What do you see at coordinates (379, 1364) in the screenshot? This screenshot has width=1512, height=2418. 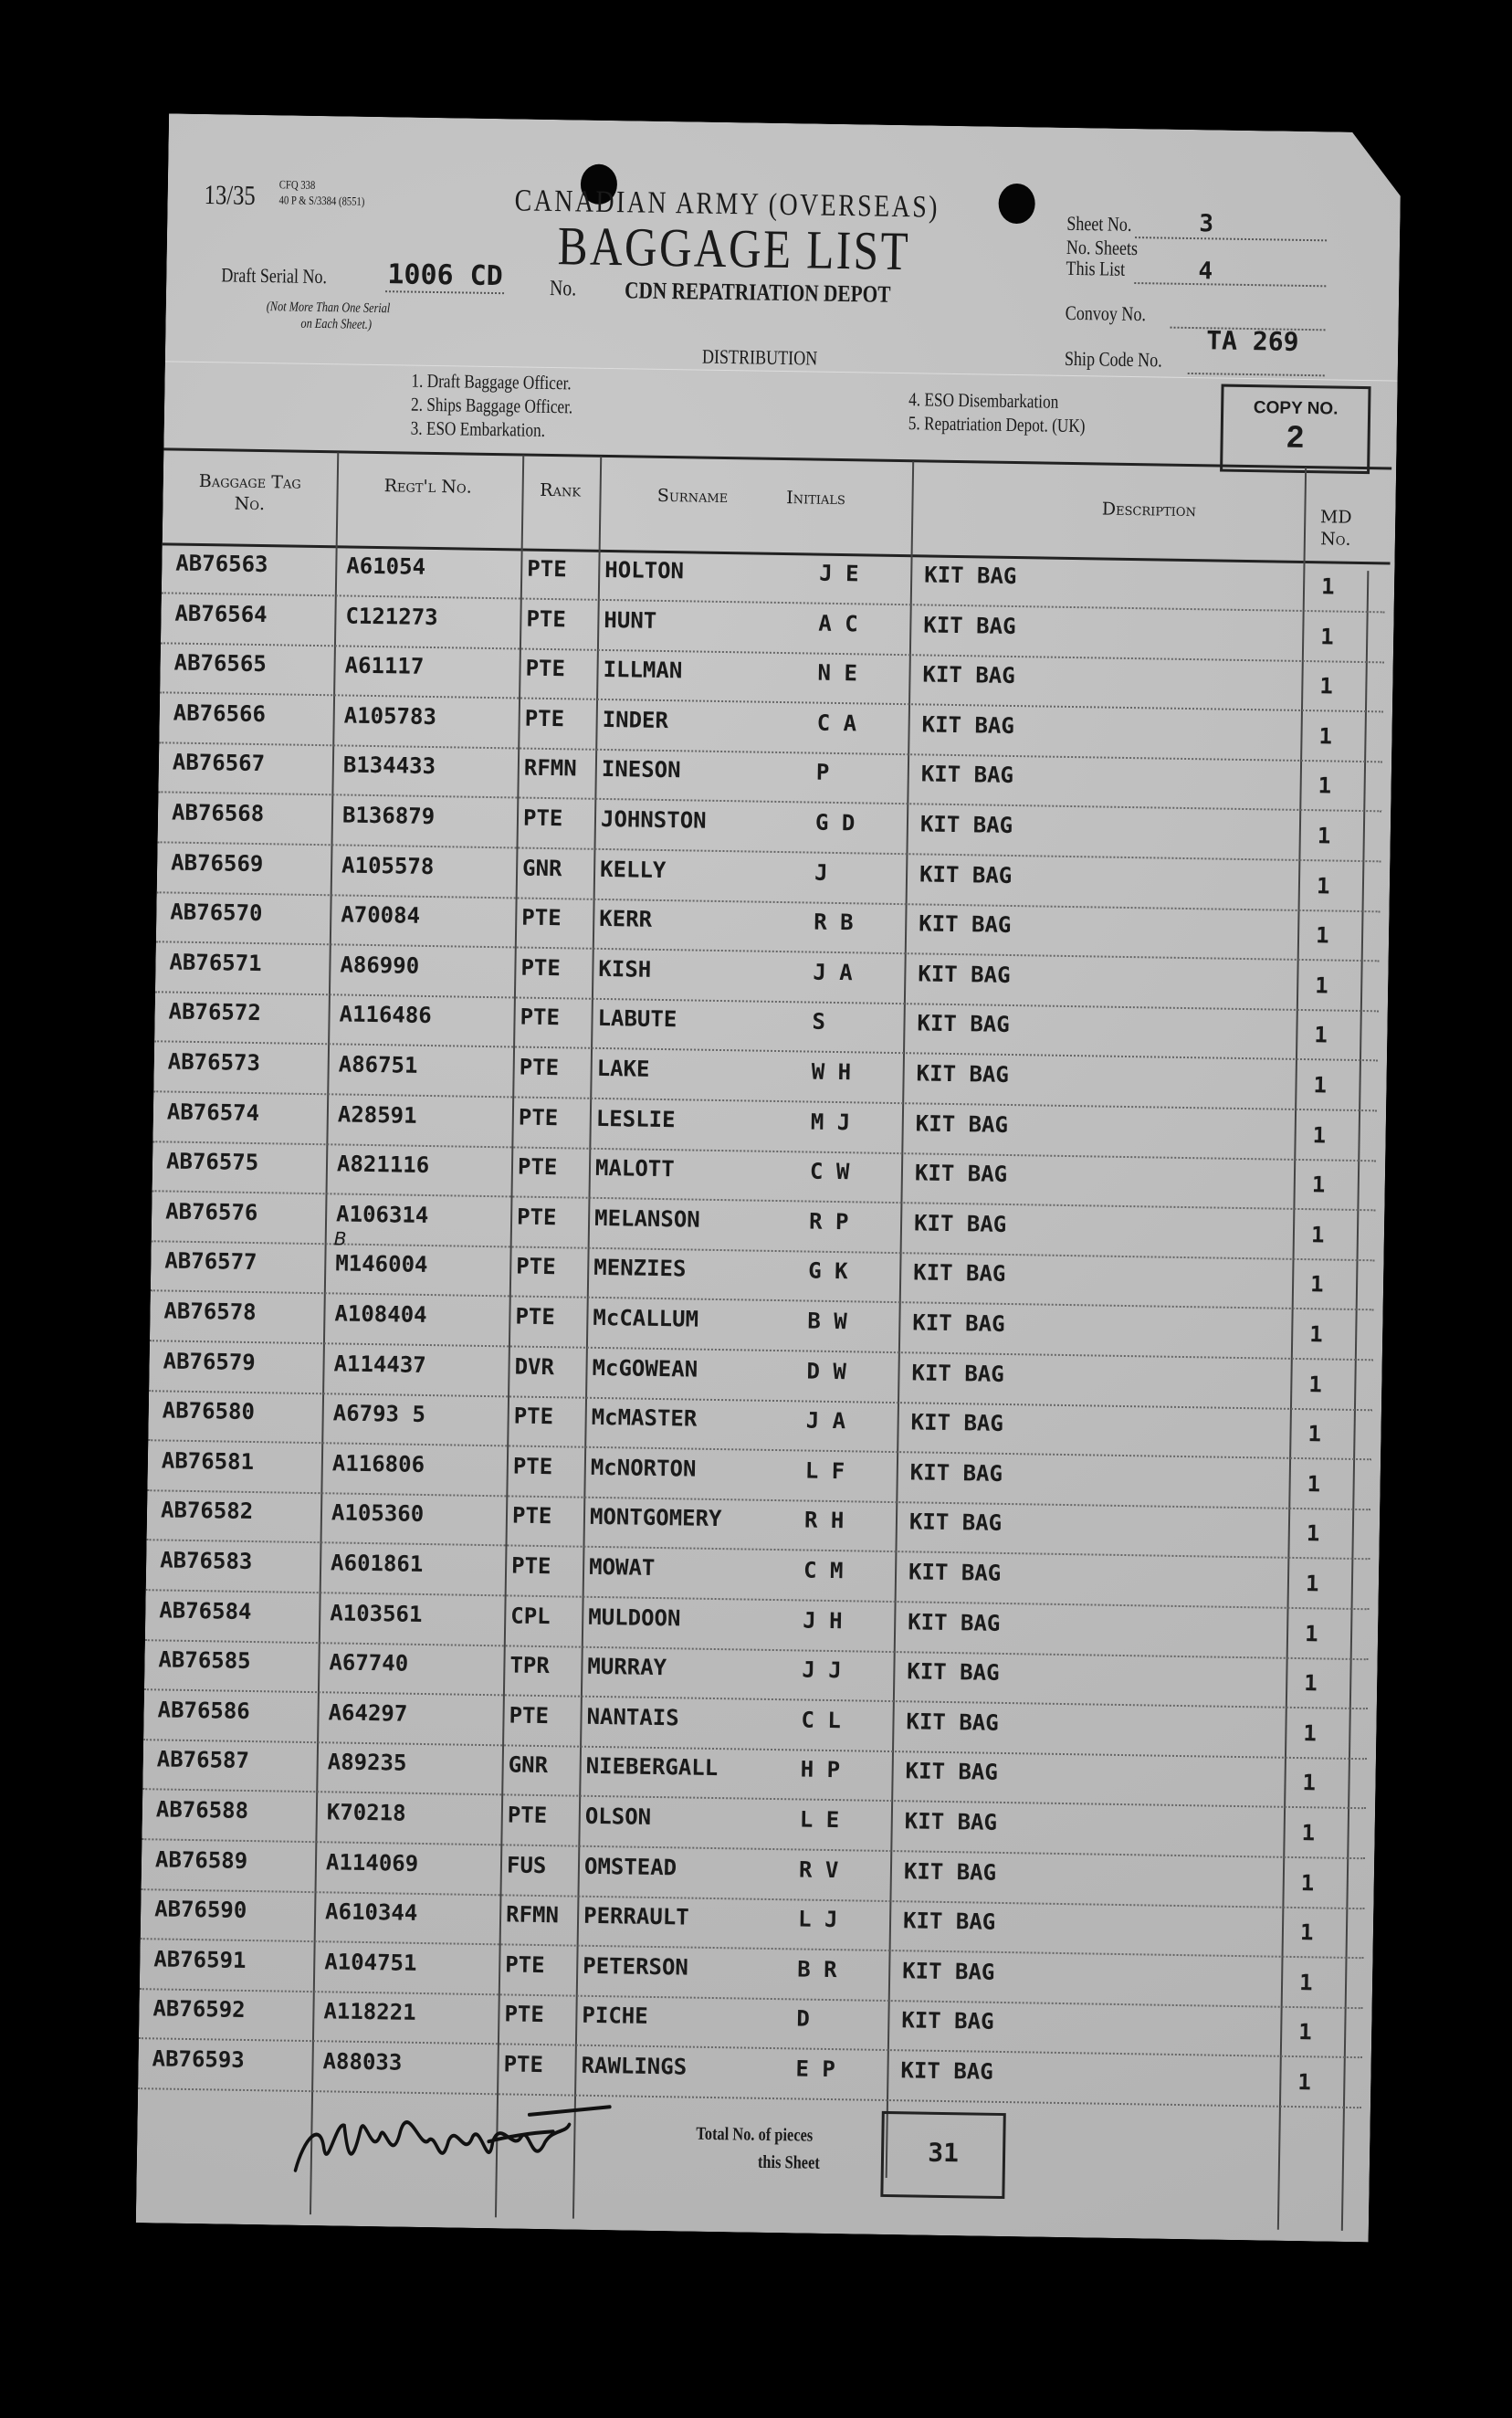 I see `regt-no-cell: A114437` at bounding box center [379, 1364].